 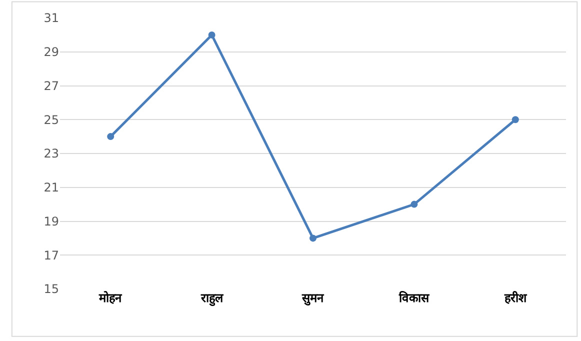 I want to click on x-tick-label: विकास, so click(x=414, y=298).